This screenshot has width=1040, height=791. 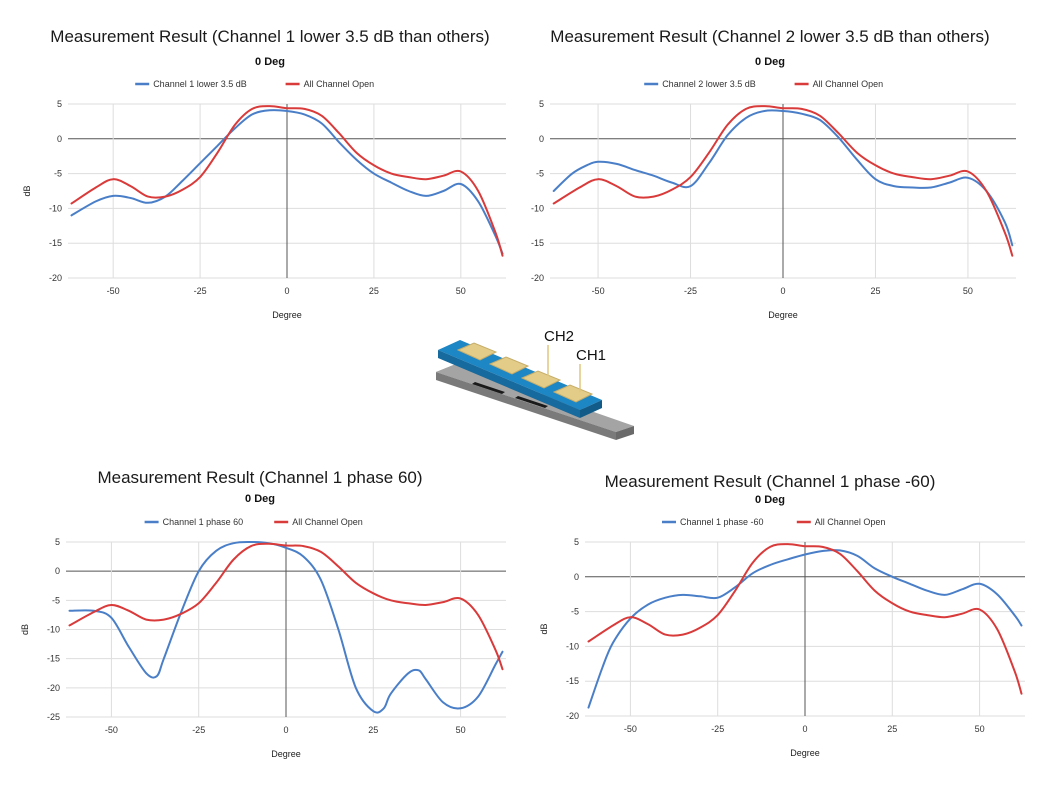 What do you see at coordinates (203, 522) in the screenshot?
I see `legend-label: Channel 1 phase 60` at bounding box center [203, 522].